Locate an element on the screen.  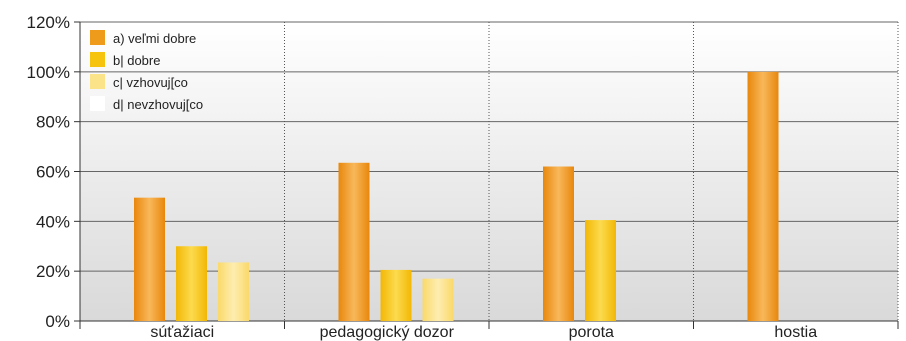
y-tick-label: 100% is located at coordinates (48, 72).